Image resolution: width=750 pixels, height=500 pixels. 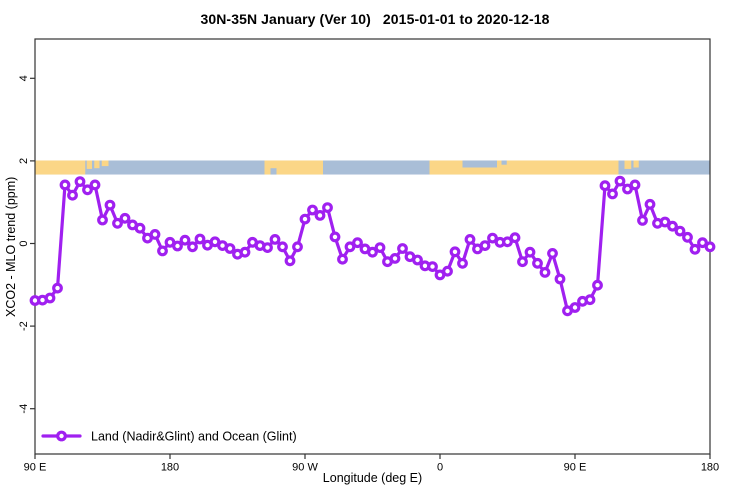 What do you see at coordinates (61, 436) in the screenshot?
I see `legend-marker-icon` at bounding box center [61, 436].